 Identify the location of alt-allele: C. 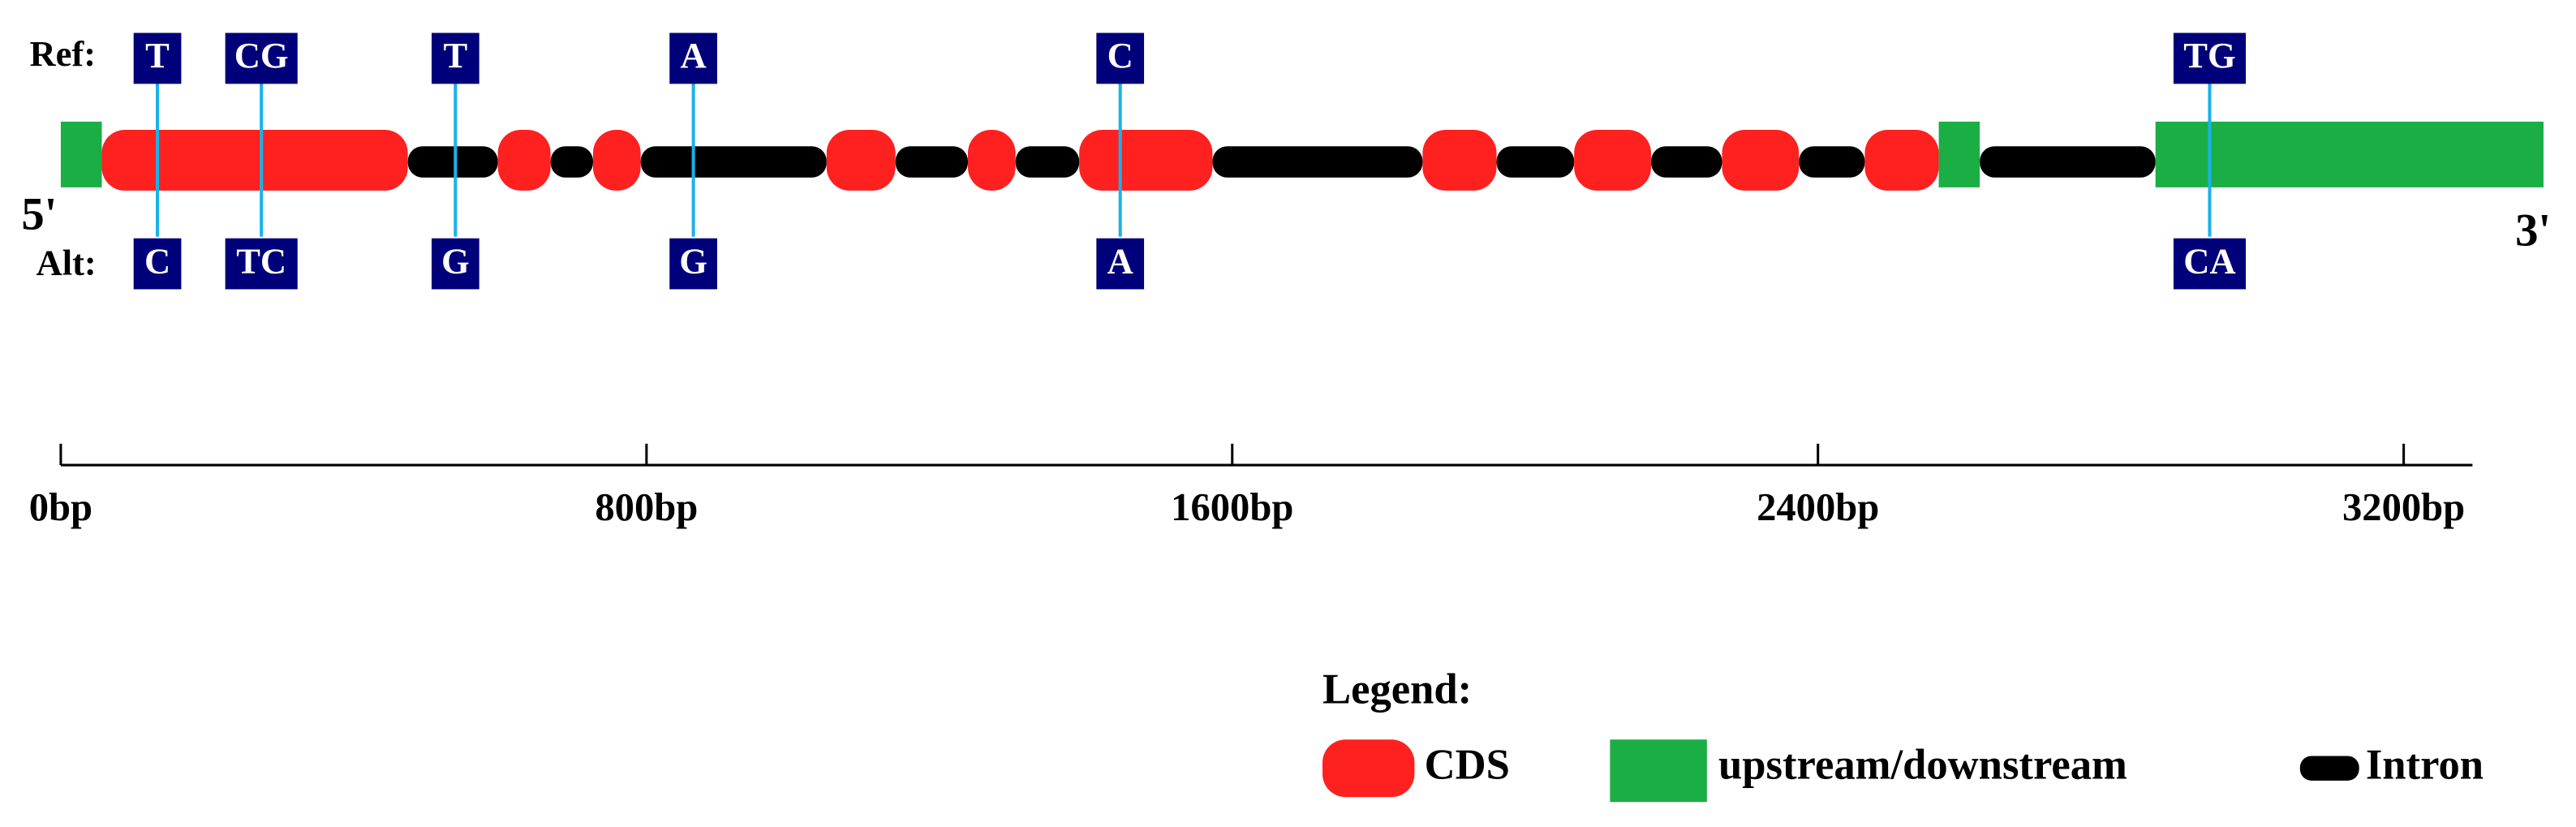
(157, 260).